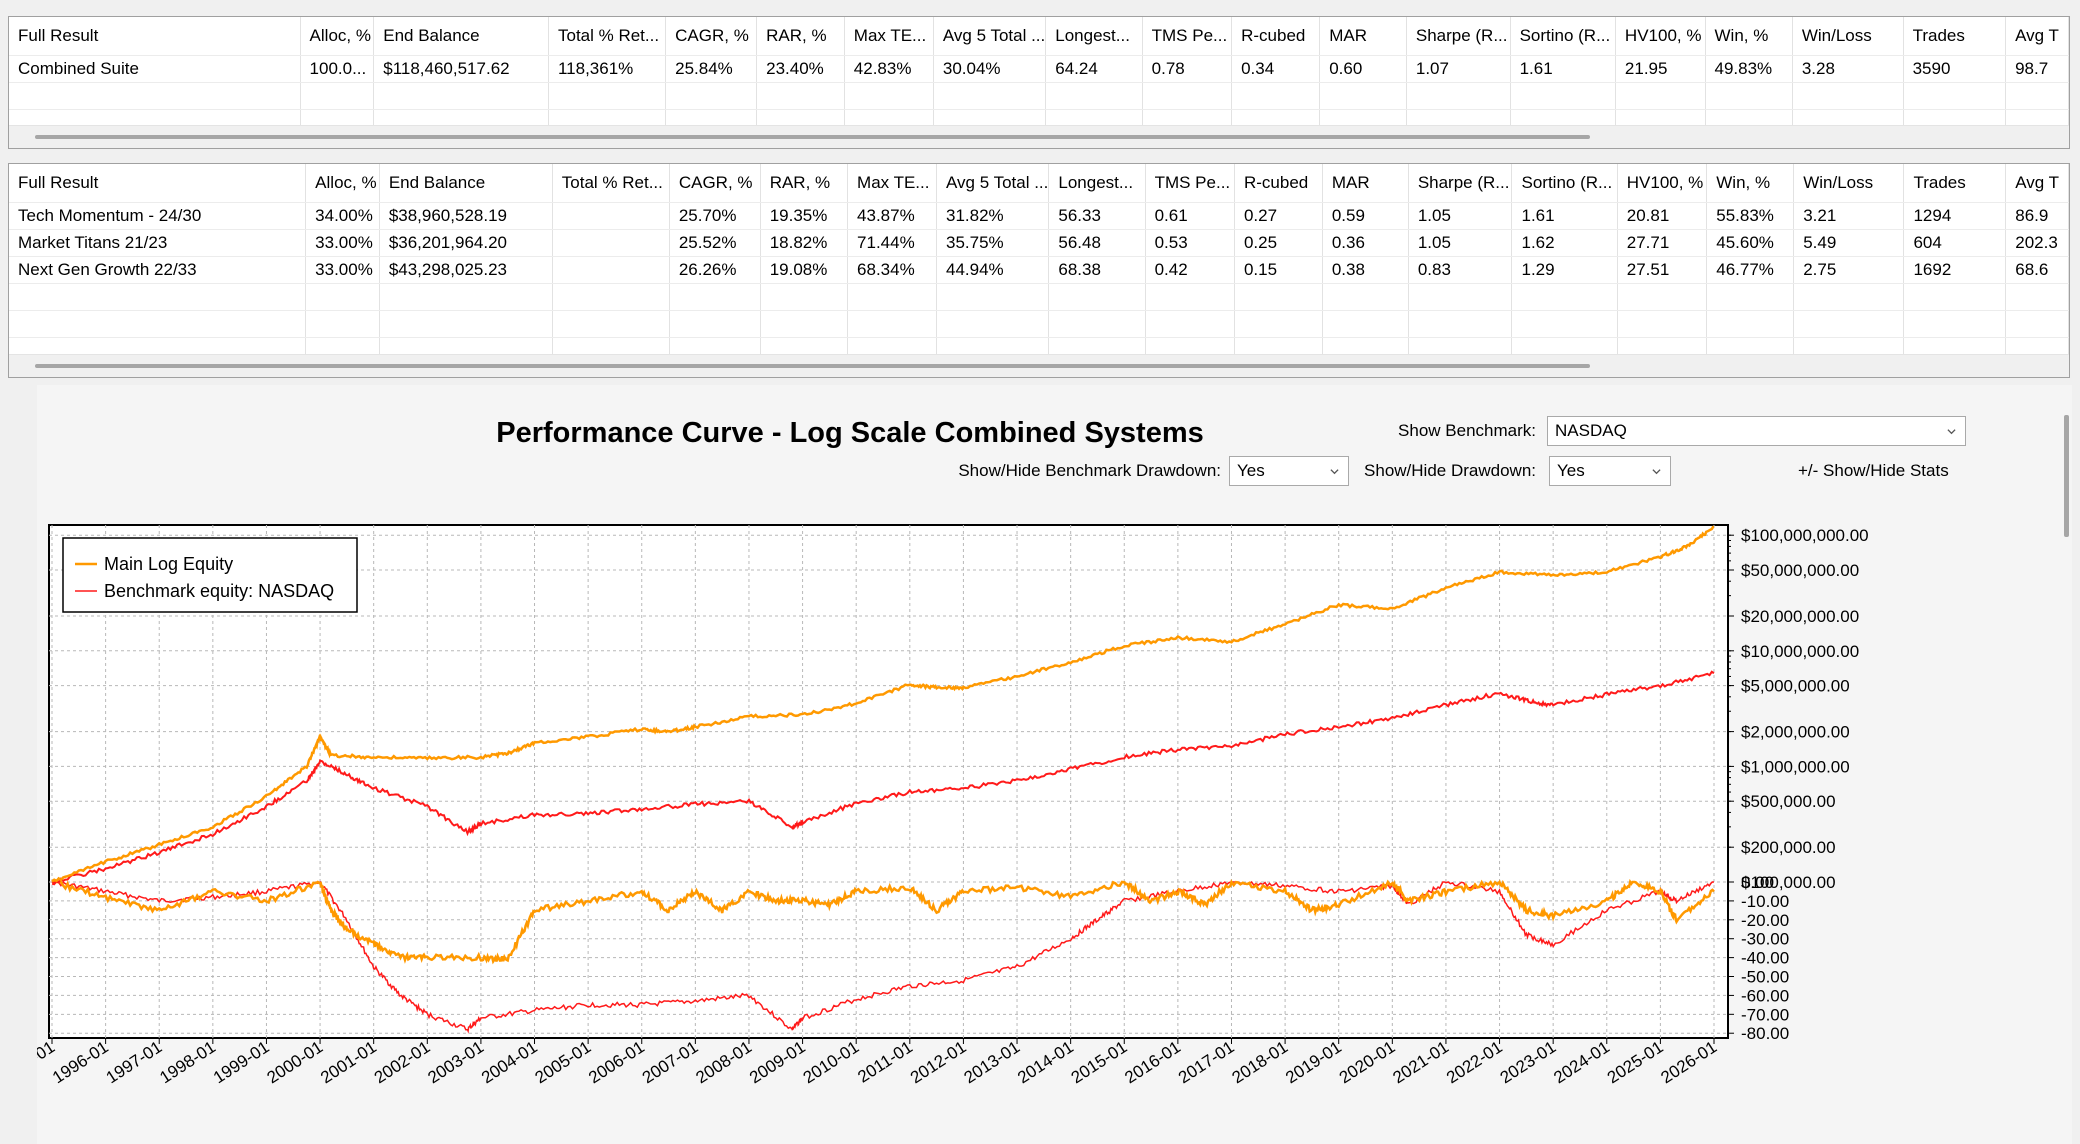 This screenshot has height=1144, width=2080. What do you see at coordinates (1039, 136) in the screenshot?
I see `summary-horizontal-scrollbar` at bounding box center [1039, 136].